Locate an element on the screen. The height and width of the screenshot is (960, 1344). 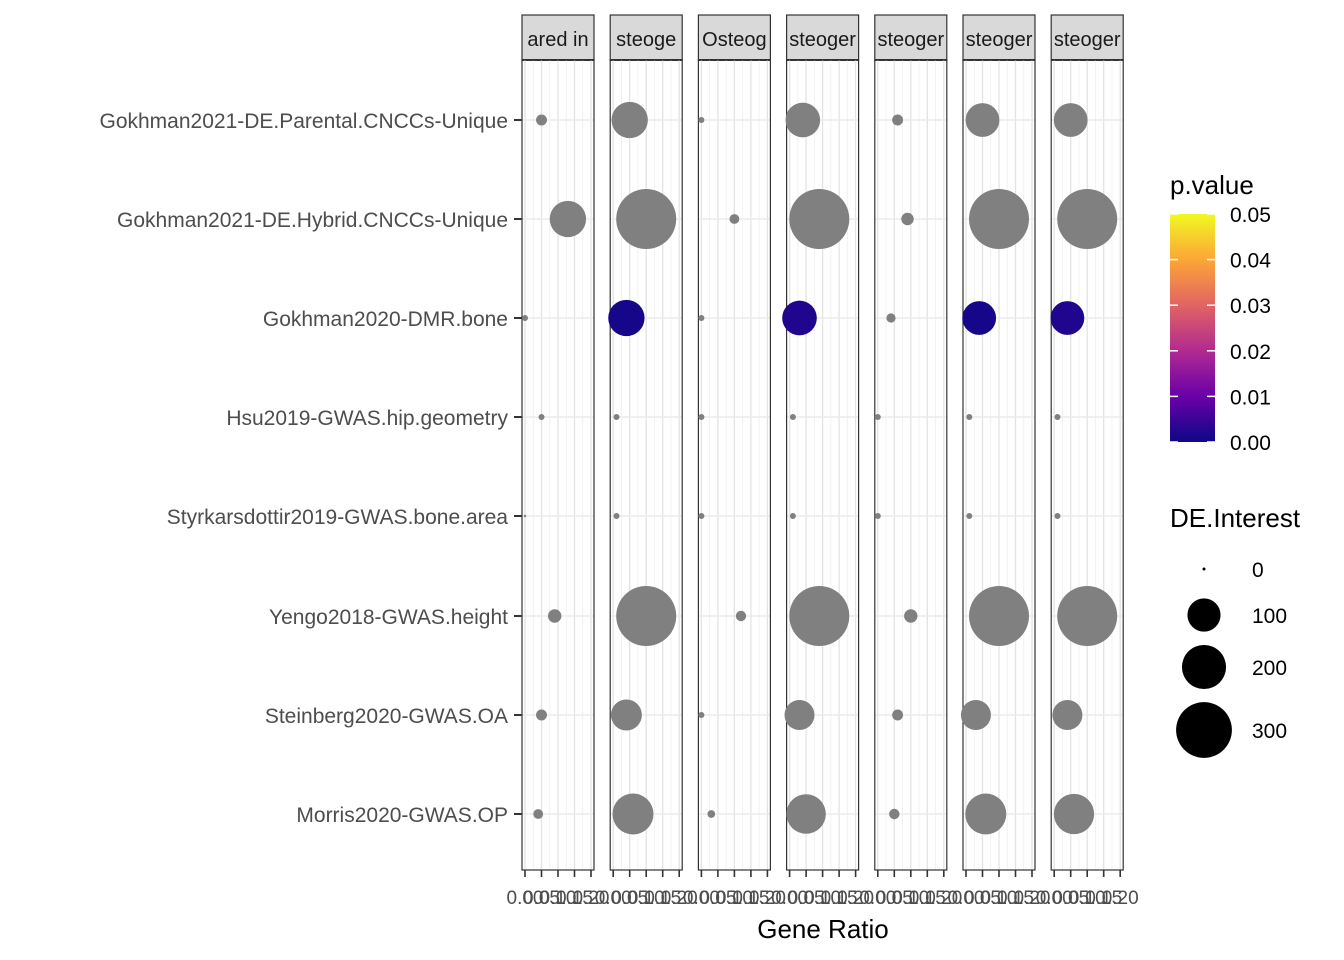
size-legend-label: 0 is located at coordinates (1258, 570).